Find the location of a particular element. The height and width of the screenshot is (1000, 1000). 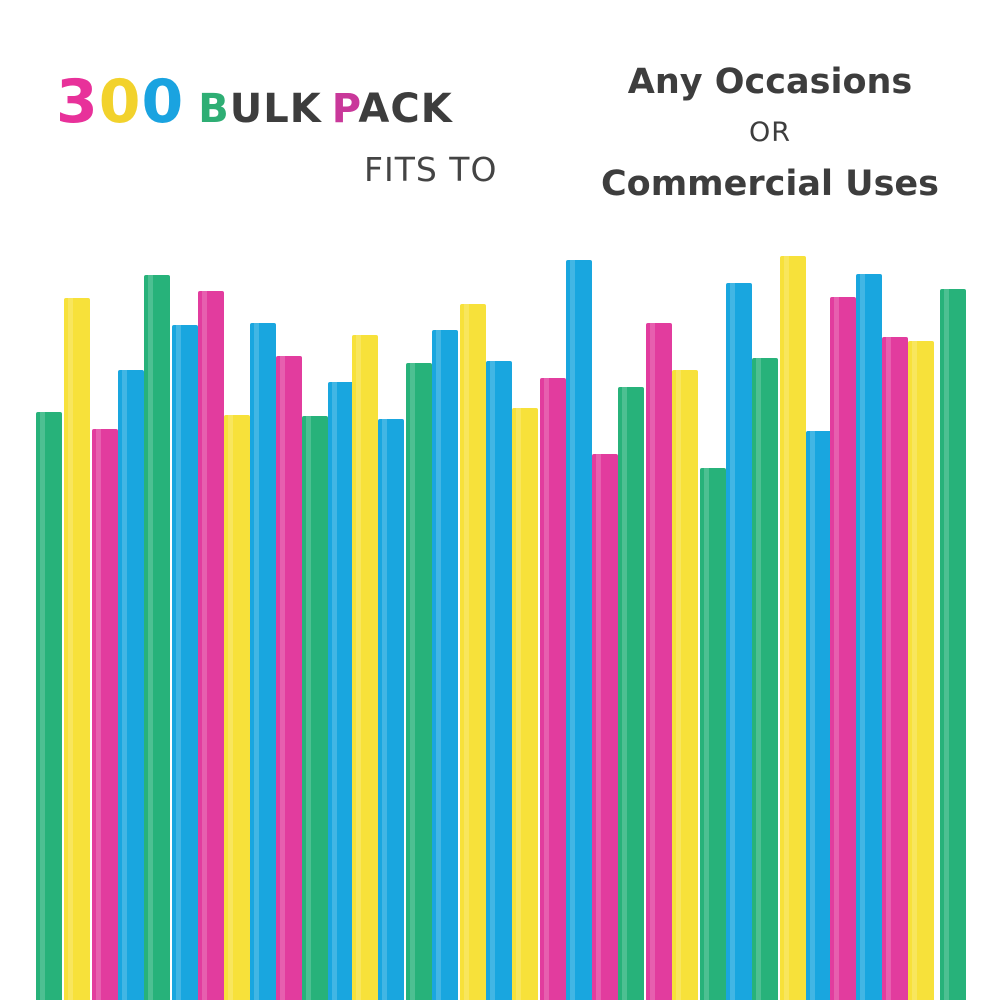

pack-letter: ACK is located at coordinates (405, 109).